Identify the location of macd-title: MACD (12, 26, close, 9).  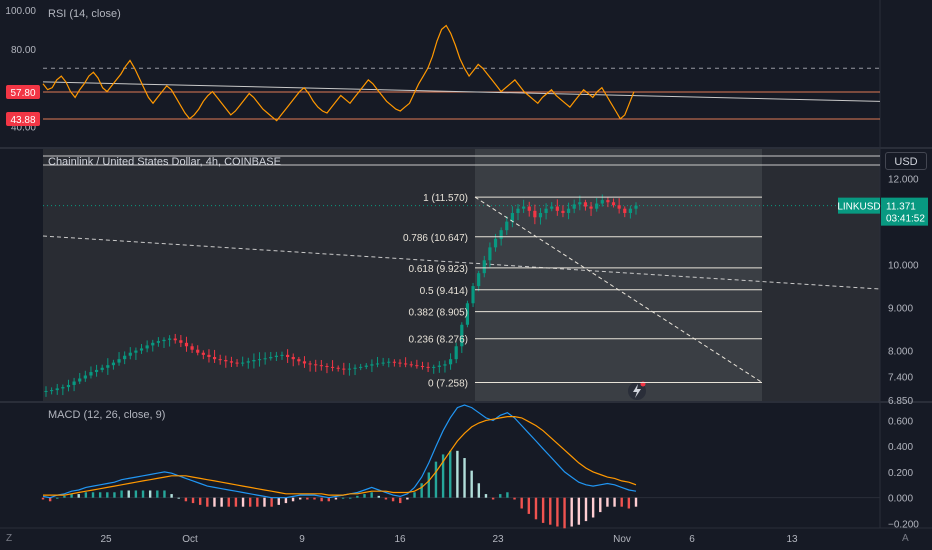
(107, 415).